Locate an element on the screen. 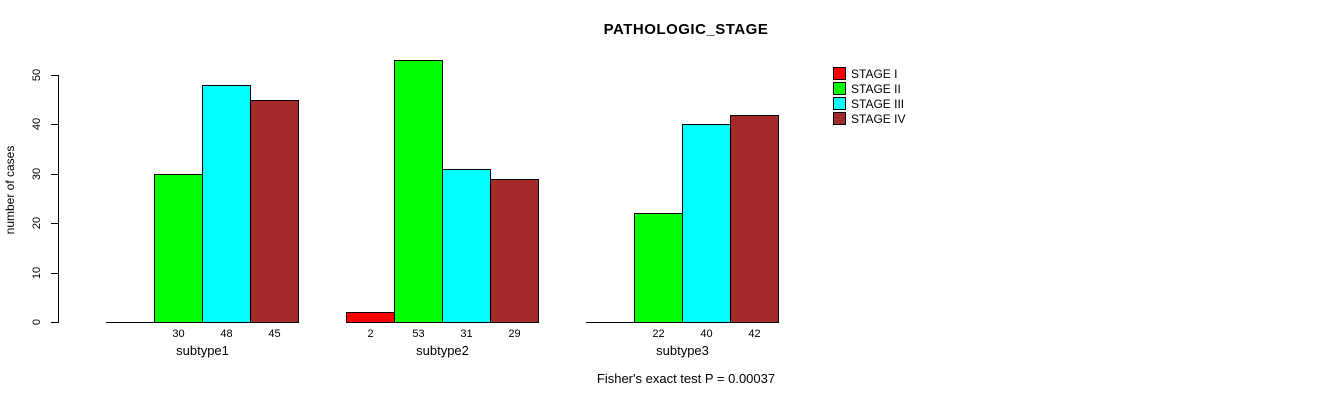 This screenshot has height=400, width=1340. category-label: subtype2 is located at coordinates (442, 350).